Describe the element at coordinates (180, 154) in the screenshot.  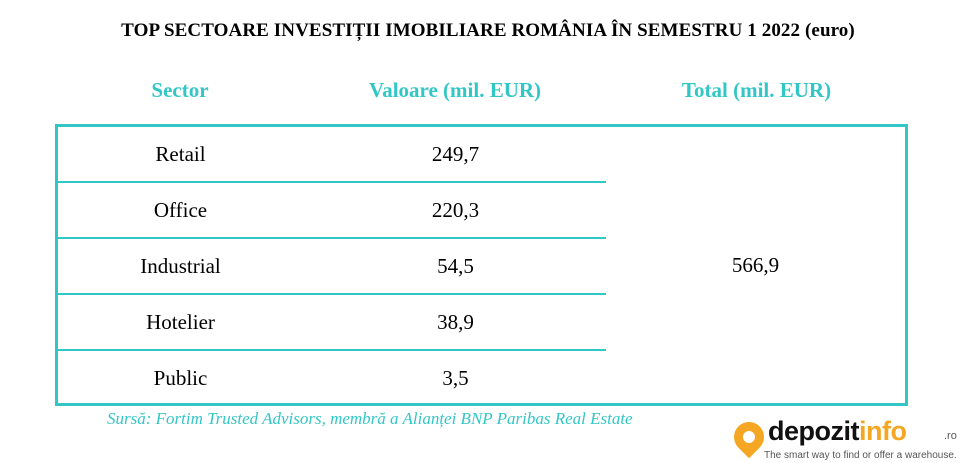
I see `cell-sector-retail: Retail` at that location.